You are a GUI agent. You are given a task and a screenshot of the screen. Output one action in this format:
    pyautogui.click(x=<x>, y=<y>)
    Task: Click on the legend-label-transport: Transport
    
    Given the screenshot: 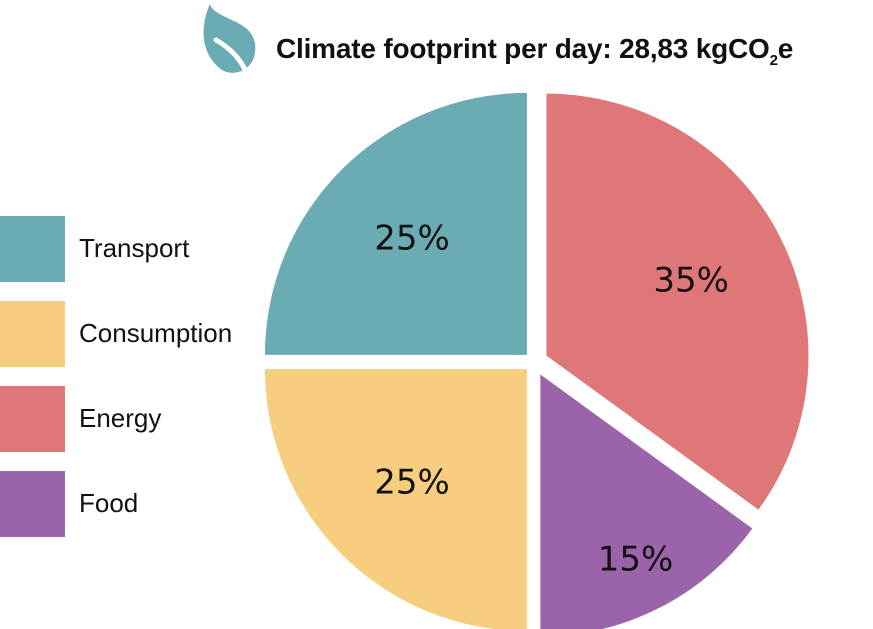 What is the action you would take?
    pyautogui.click(x=134, y=248)
    